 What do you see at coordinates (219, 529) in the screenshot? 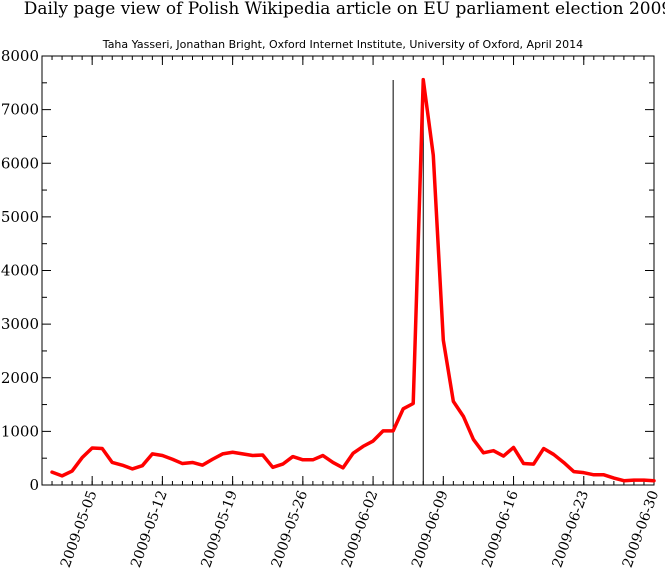
I see `x-tick-label: 2009-05-19` at bounding box center [219, 529].